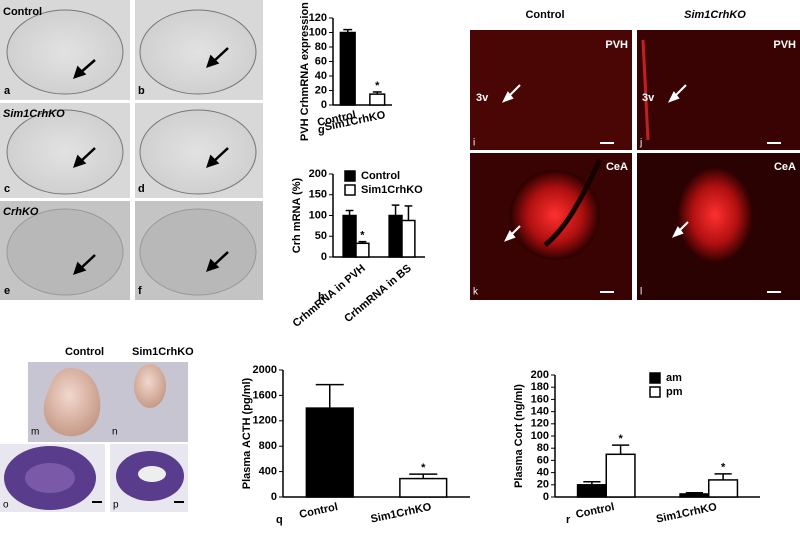  What do you see at coordinates (141, 91) in the screenshot?
I see `panel-letter: b` at bounding box center [141, 91].